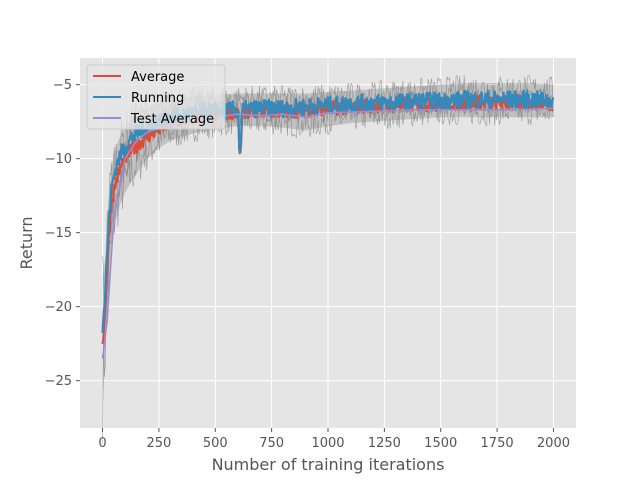 Image resolution: width=640 pixels, height=484 pixels. I want to click on x-tick-label: 1750, so click(497, 443).